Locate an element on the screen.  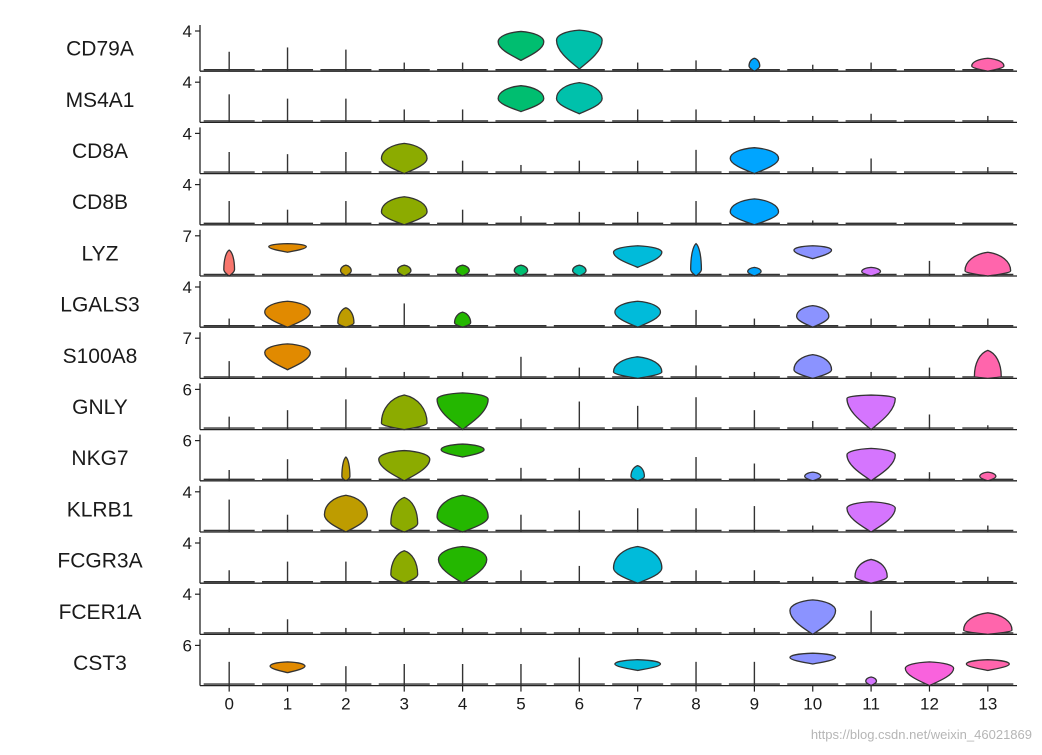
panel-ms4a1: 4 MS4A1 is located at coordinates (541, 98).